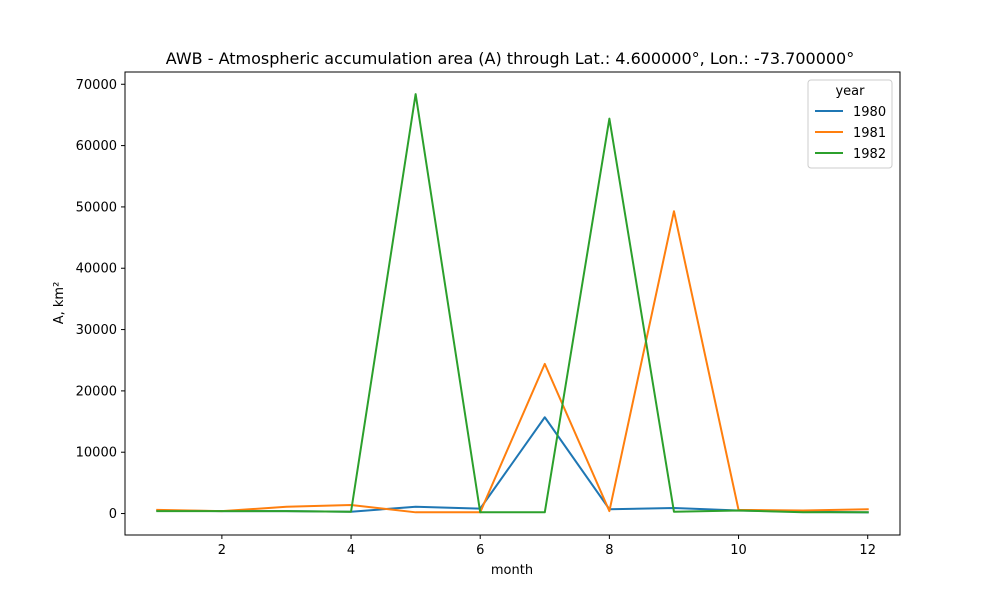 The width and height of the screenshot is (1000, 600). I want to click on y-axis-label: A, km², so click(59, 303).